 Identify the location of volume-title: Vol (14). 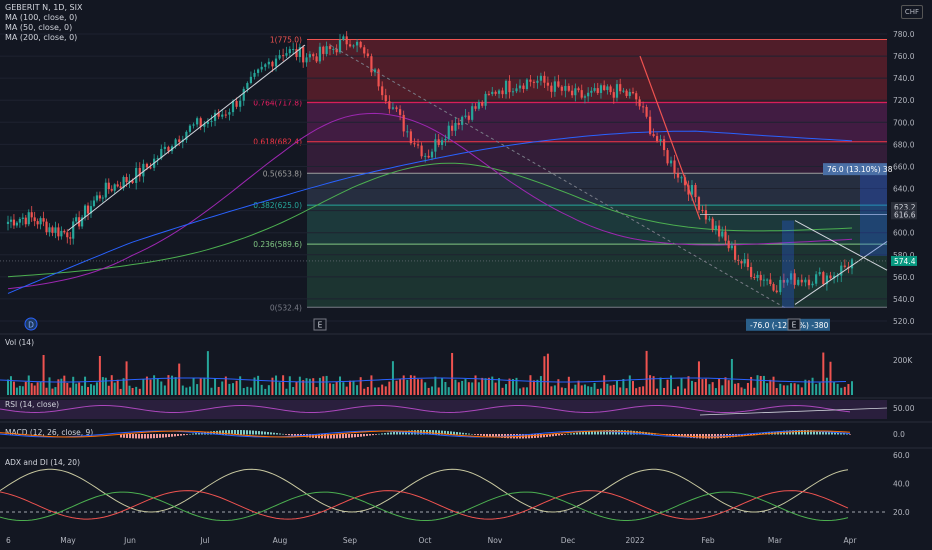
(19, 342).